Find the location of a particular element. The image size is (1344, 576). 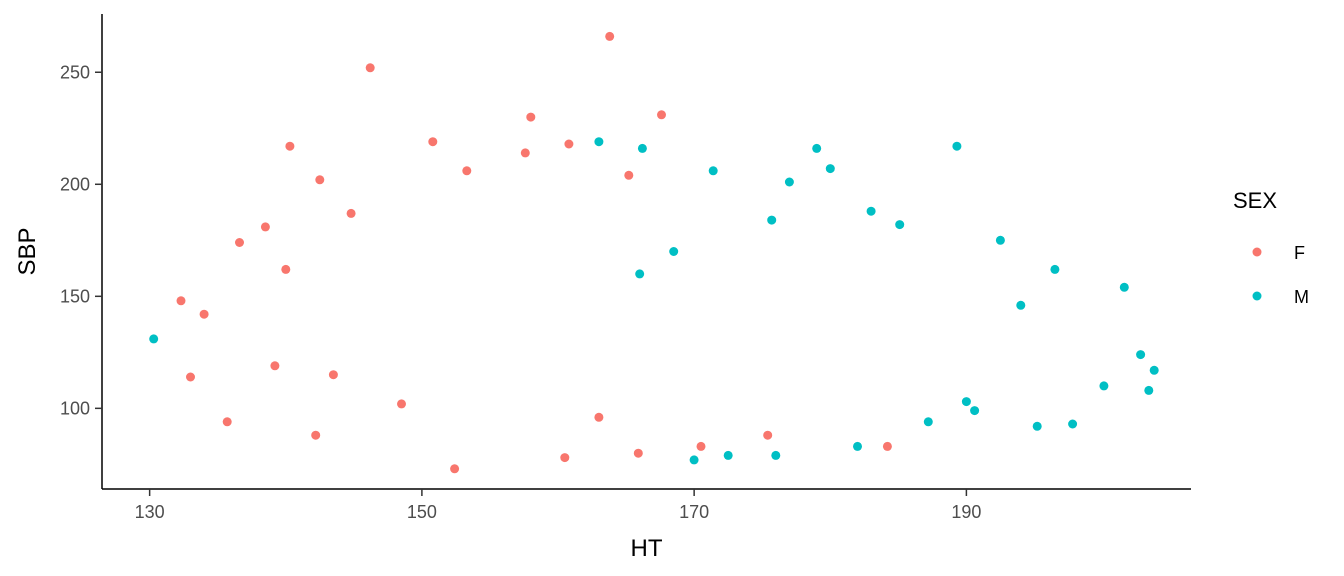

x-ticks: 130 150 170 190 is located at coordinates (558, 505).